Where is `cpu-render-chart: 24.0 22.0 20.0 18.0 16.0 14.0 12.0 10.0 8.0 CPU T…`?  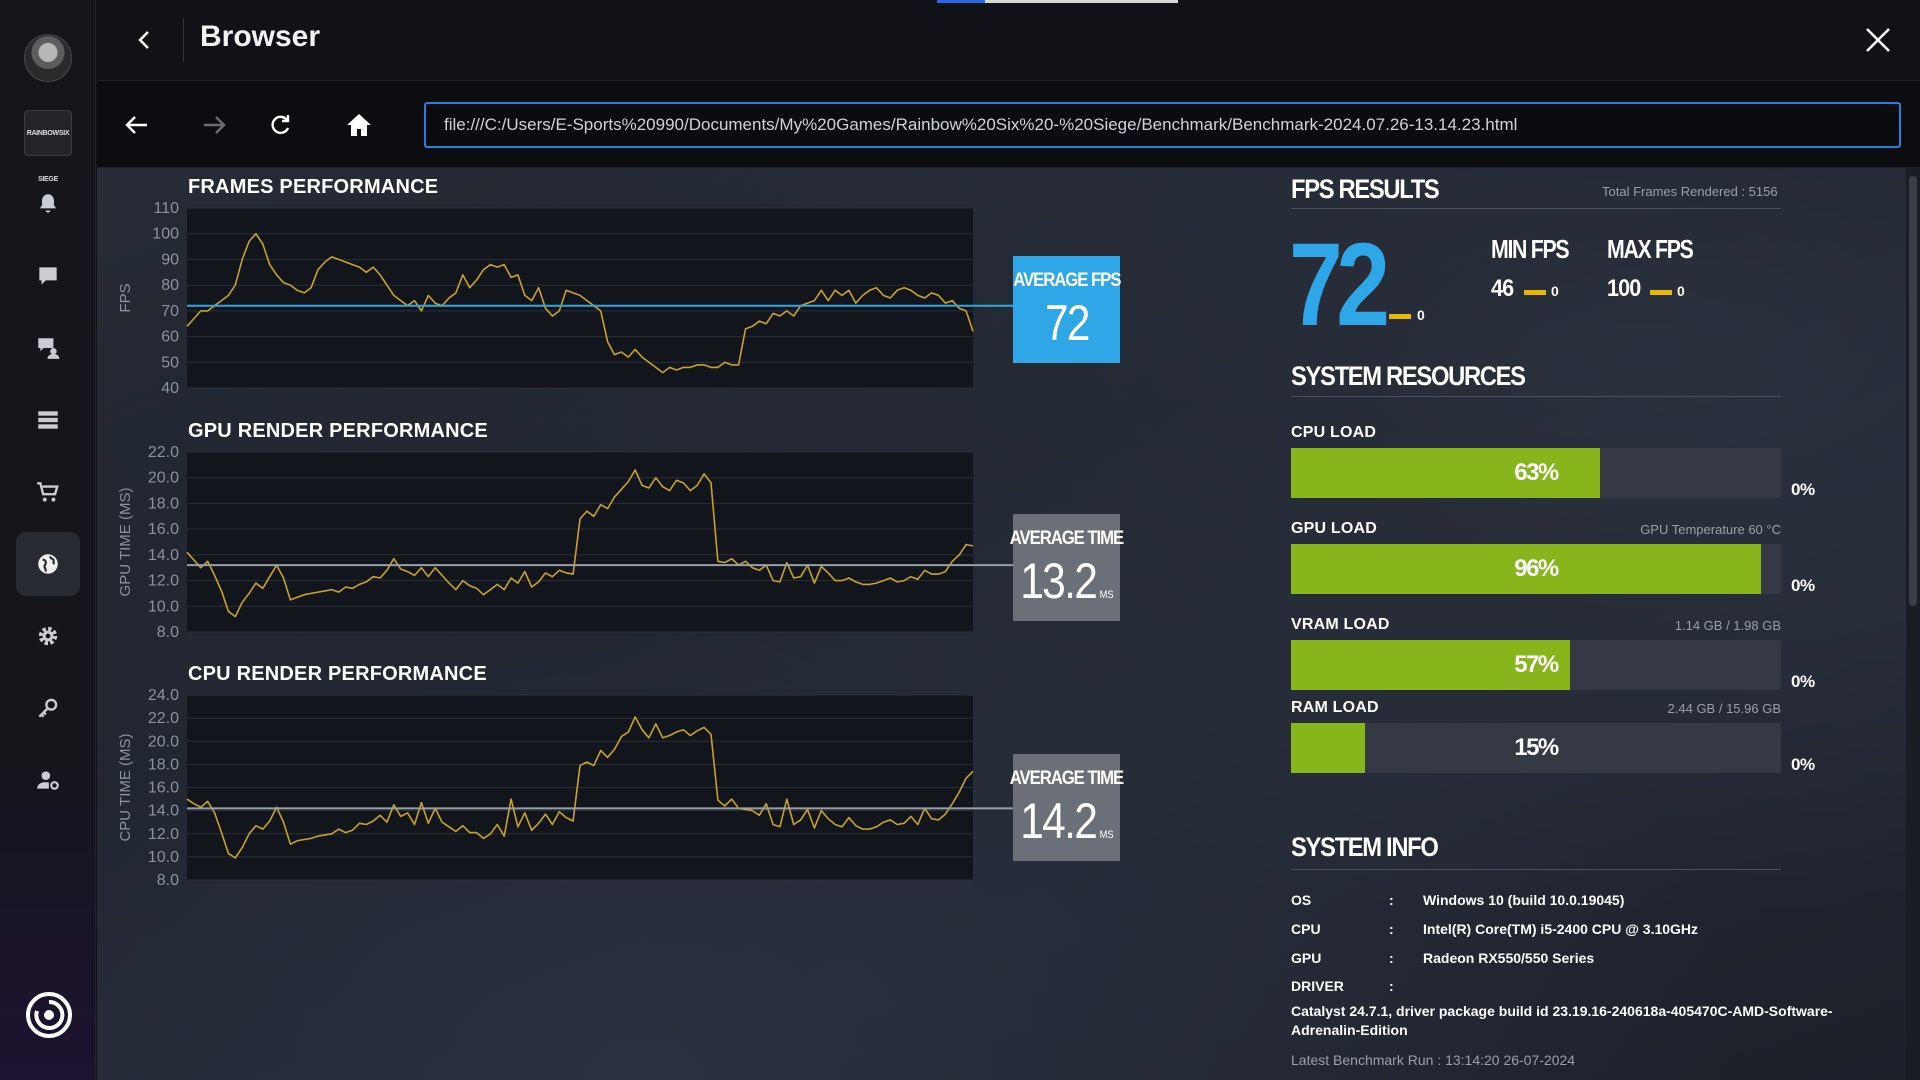 cpu-render-chart: 24.0 22.0 20.0 18.0 16.0 14.0 12.0 10.0 8.0 CPU T… is located at coordinates (567, 788).